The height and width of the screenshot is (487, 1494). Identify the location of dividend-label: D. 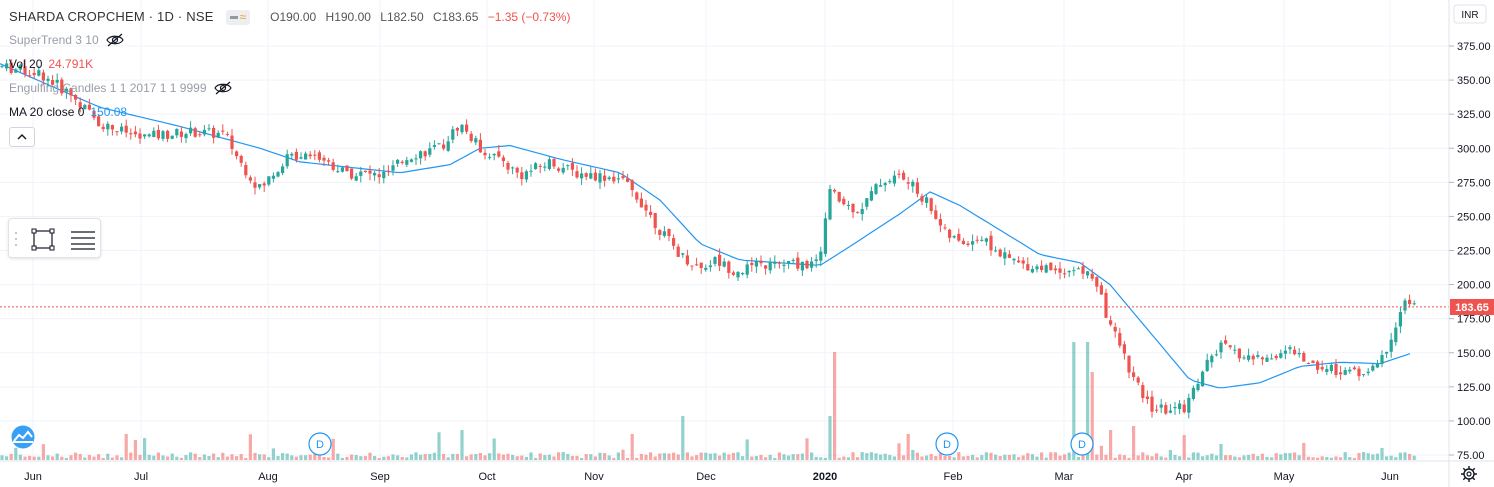
(320, 445).